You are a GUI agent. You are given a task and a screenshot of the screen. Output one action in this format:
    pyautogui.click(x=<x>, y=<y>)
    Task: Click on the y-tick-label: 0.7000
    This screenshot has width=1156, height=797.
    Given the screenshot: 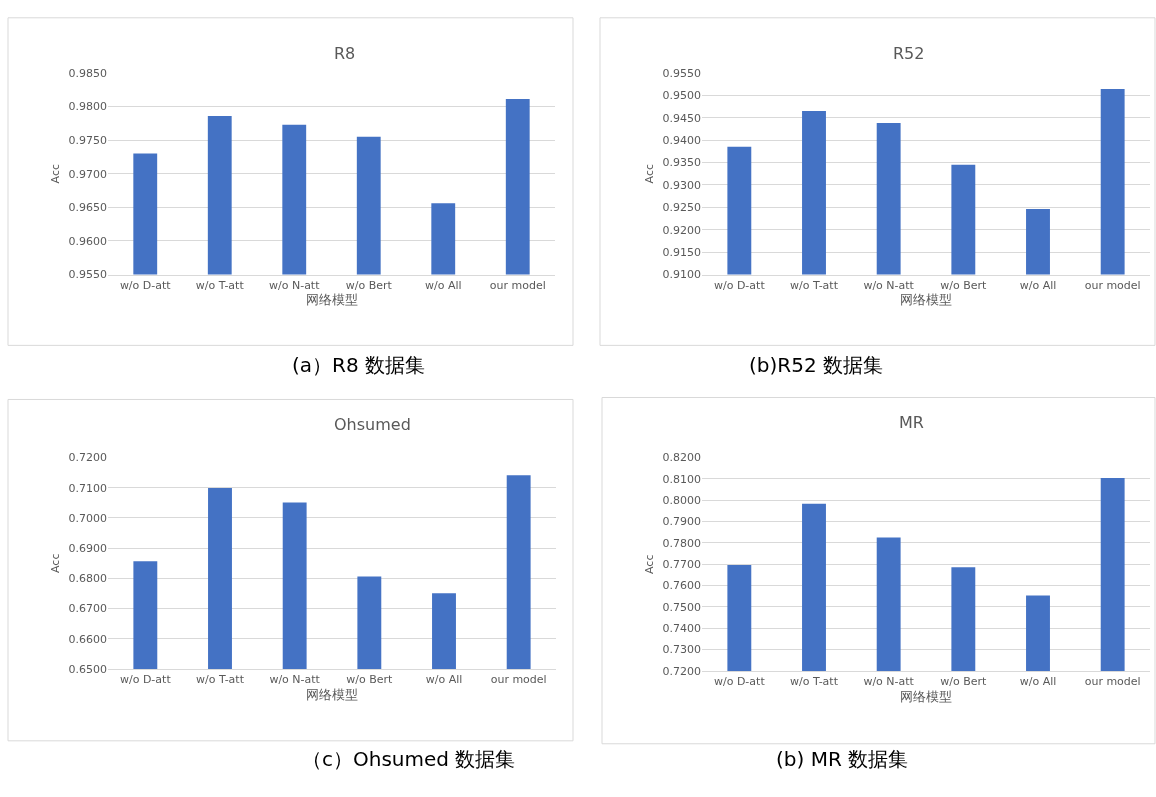 What is the action you would take?
    pyautogui.click(x=87, y=518)
    